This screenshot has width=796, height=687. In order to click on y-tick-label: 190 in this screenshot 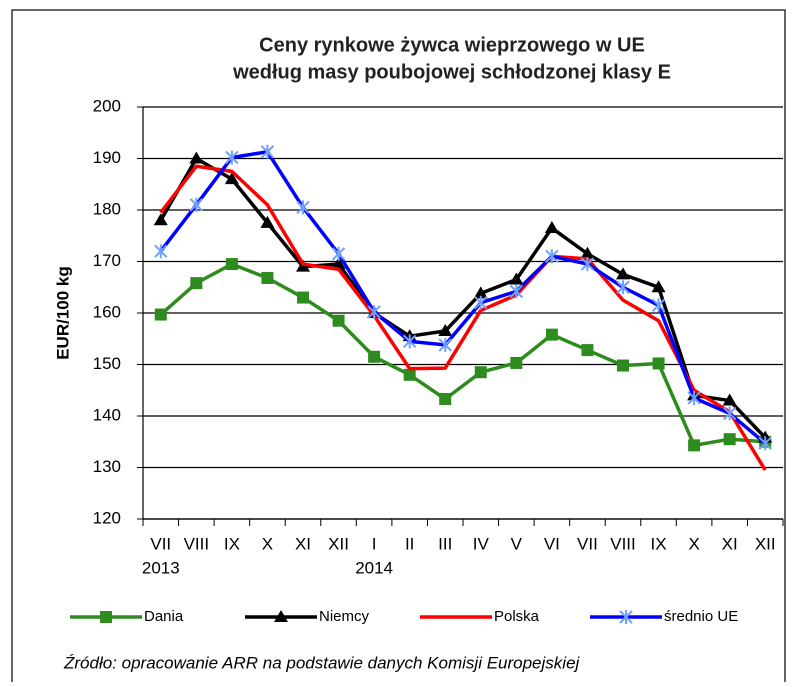, I will do `click(107, 157)`.